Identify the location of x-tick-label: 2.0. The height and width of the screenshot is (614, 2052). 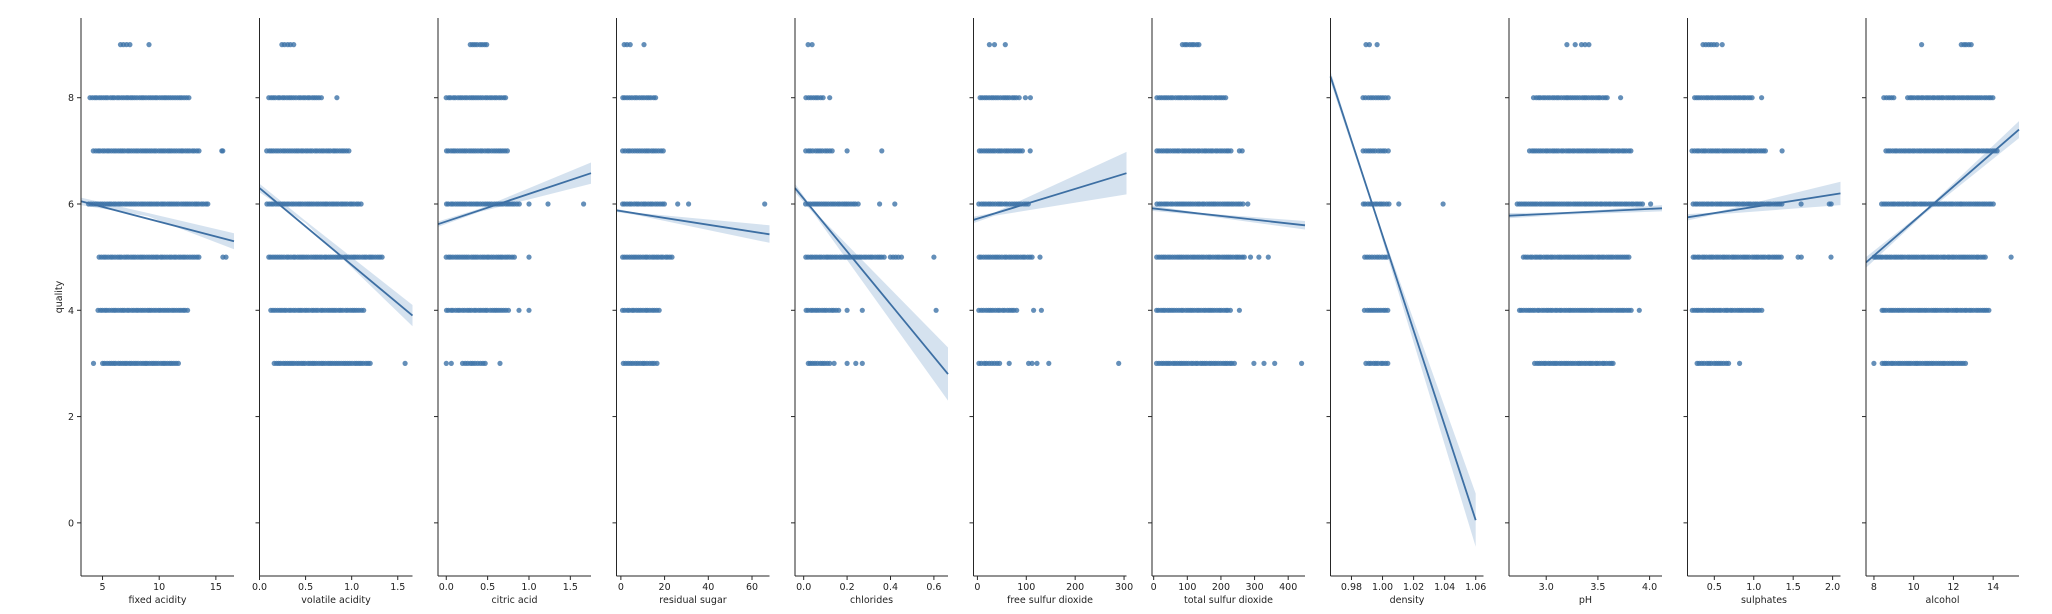
(1832, 587).